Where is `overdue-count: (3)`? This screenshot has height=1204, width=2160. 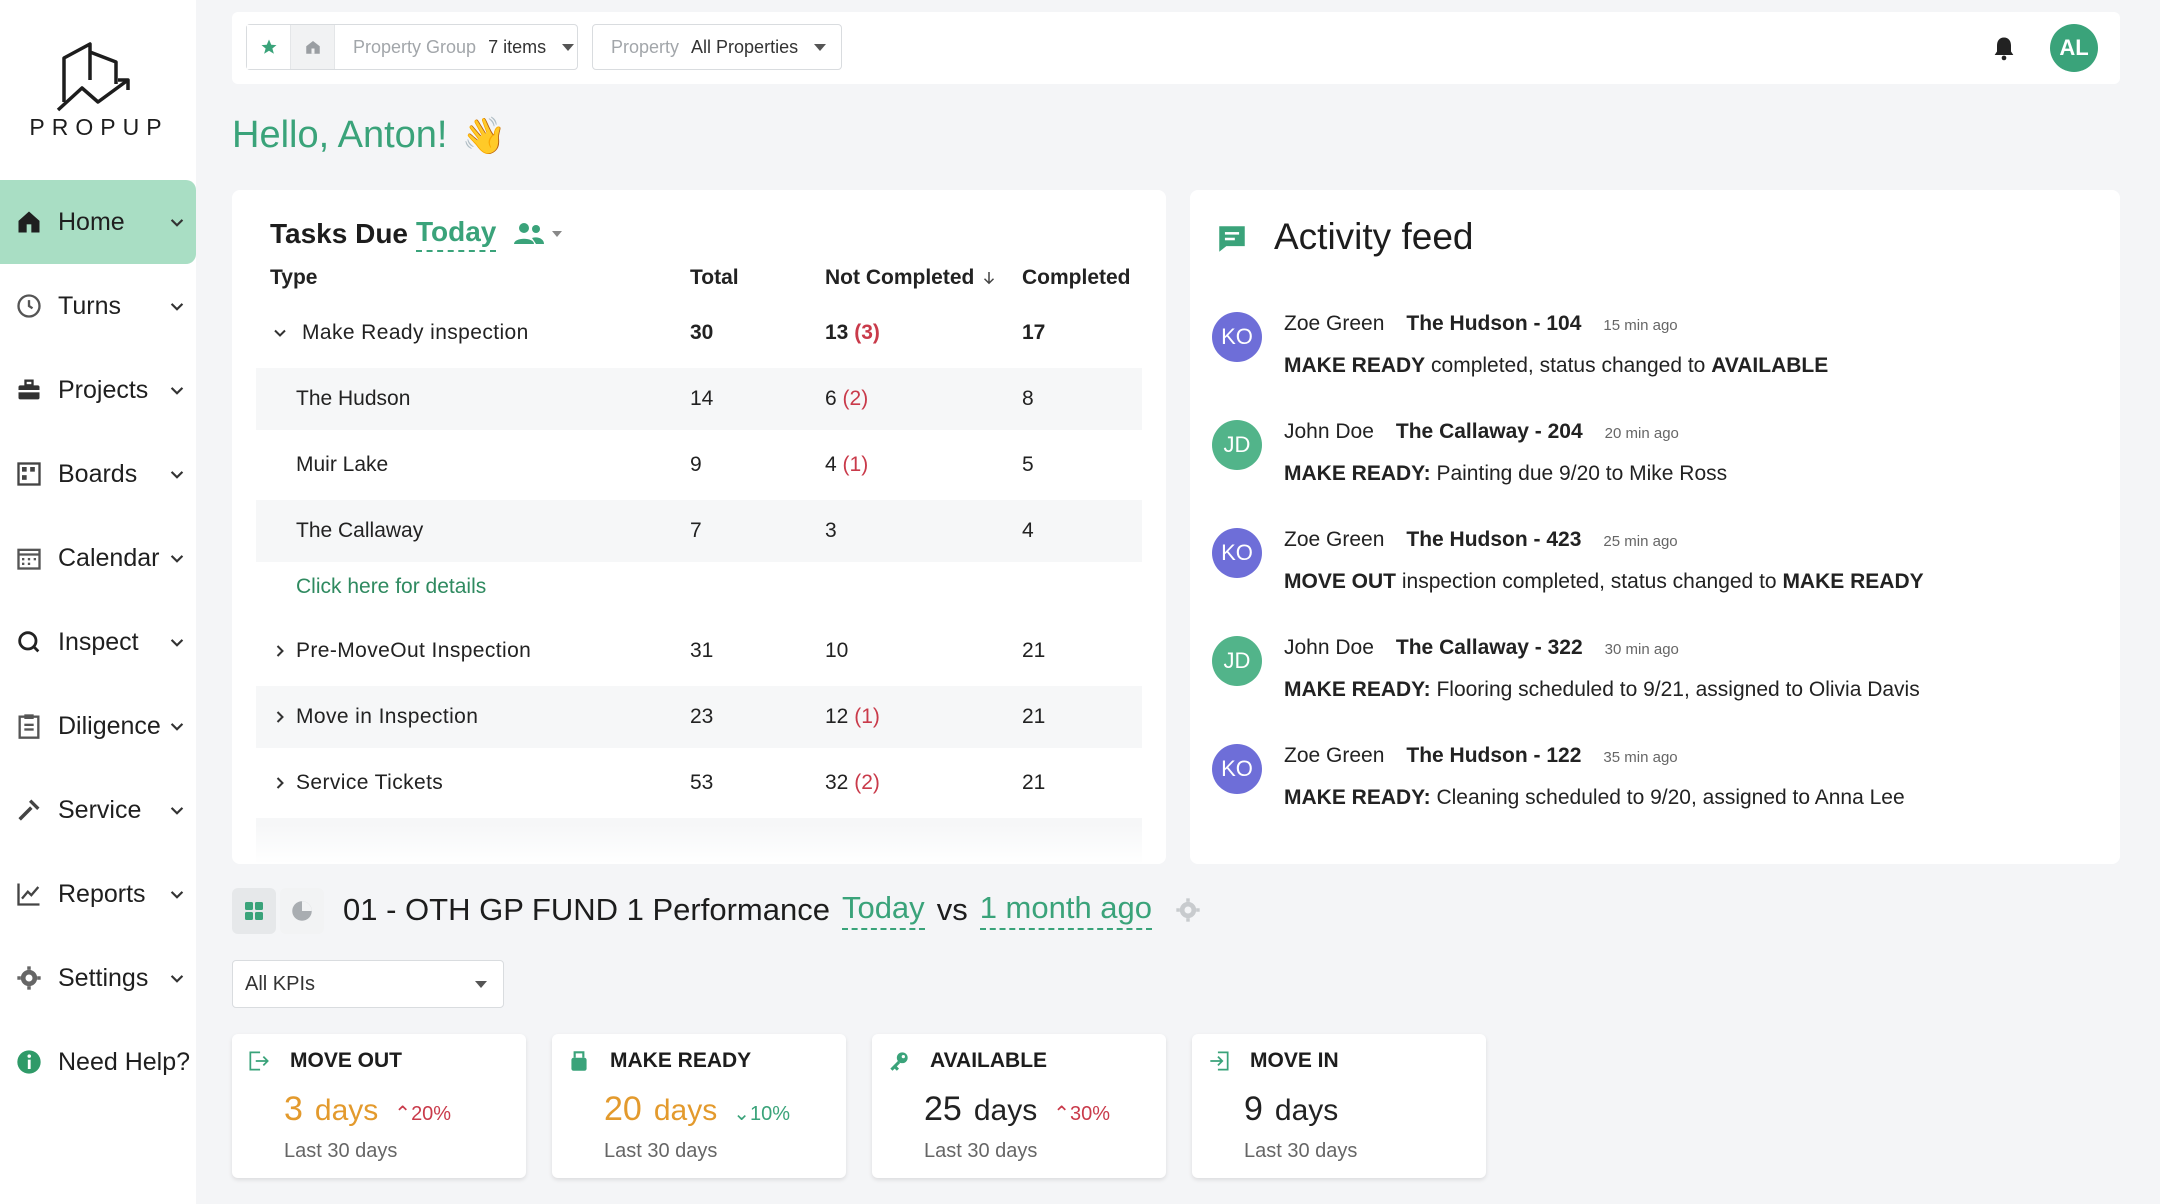
overdue-count: (3) is located at coordinates (867, 332).